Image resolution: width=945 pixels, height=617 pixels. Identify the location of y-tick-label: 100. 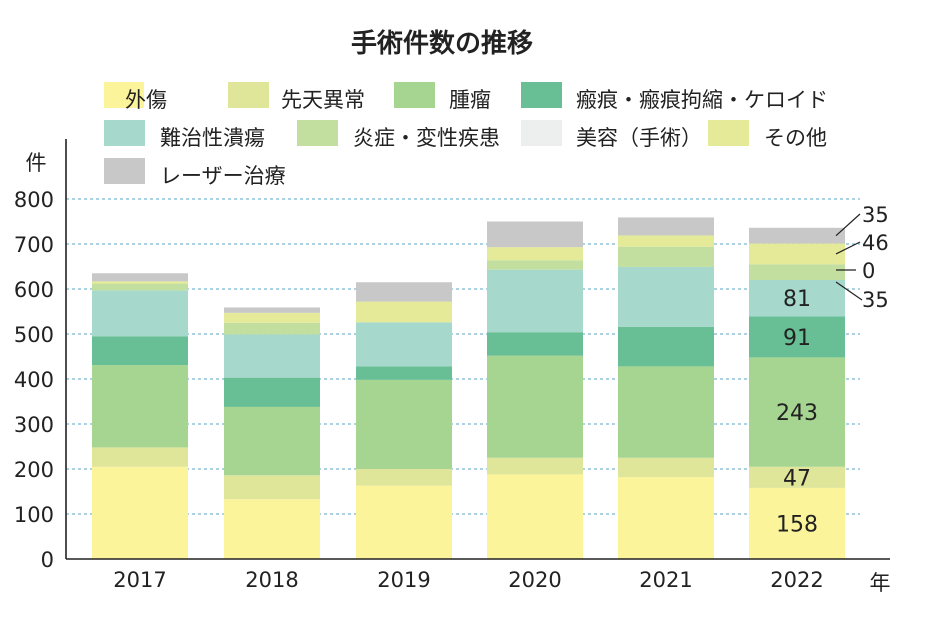
(34, 515).